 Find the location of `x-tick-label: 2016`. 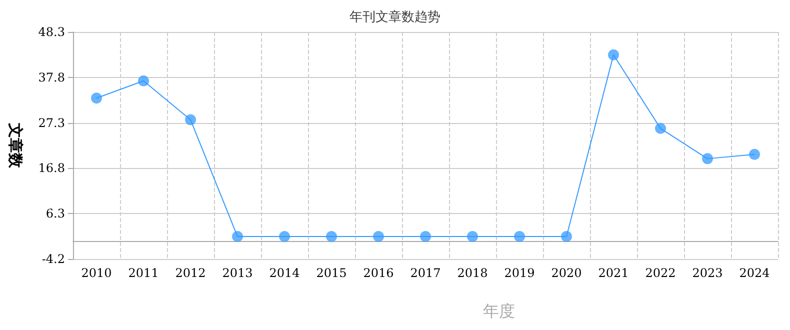

x-tick-label: 2016 is located at coordinates (378, 273).